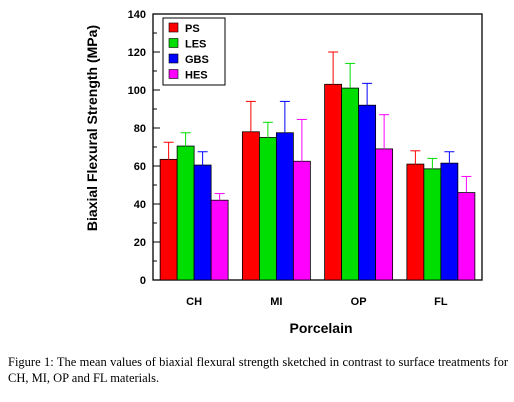  I want to click on y-tick-label: 20, so click(140, 243).